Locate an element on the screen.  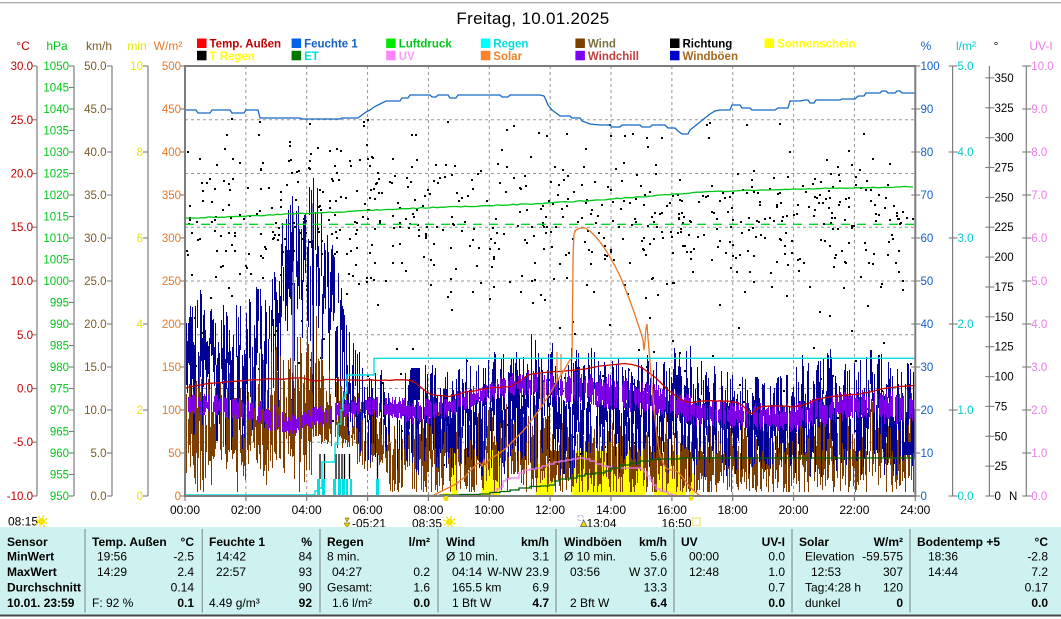
svg-text: Durchschnitt is located at coordinates (44, 588).